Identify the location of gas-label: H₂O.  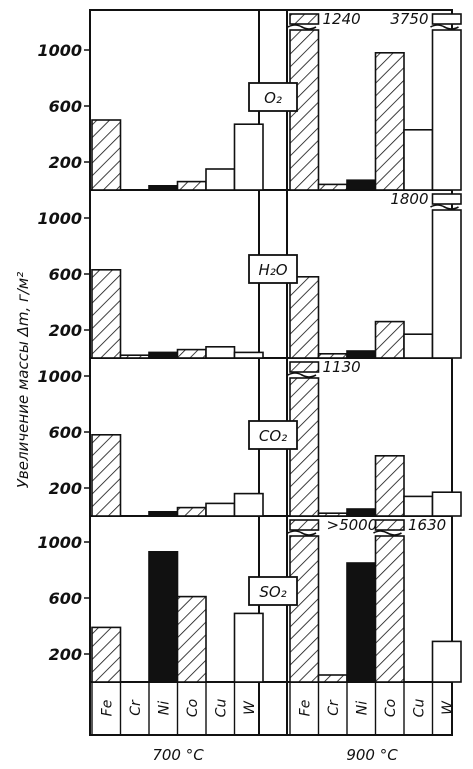
(272, 270).